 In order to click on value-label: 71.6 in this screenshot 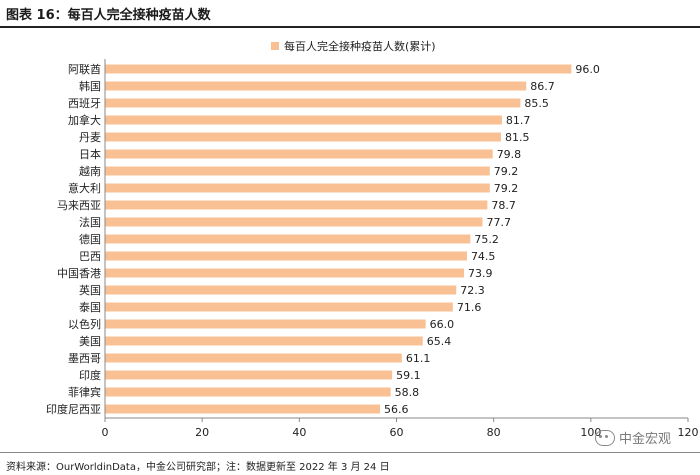, I will do `click(469, 307)`.